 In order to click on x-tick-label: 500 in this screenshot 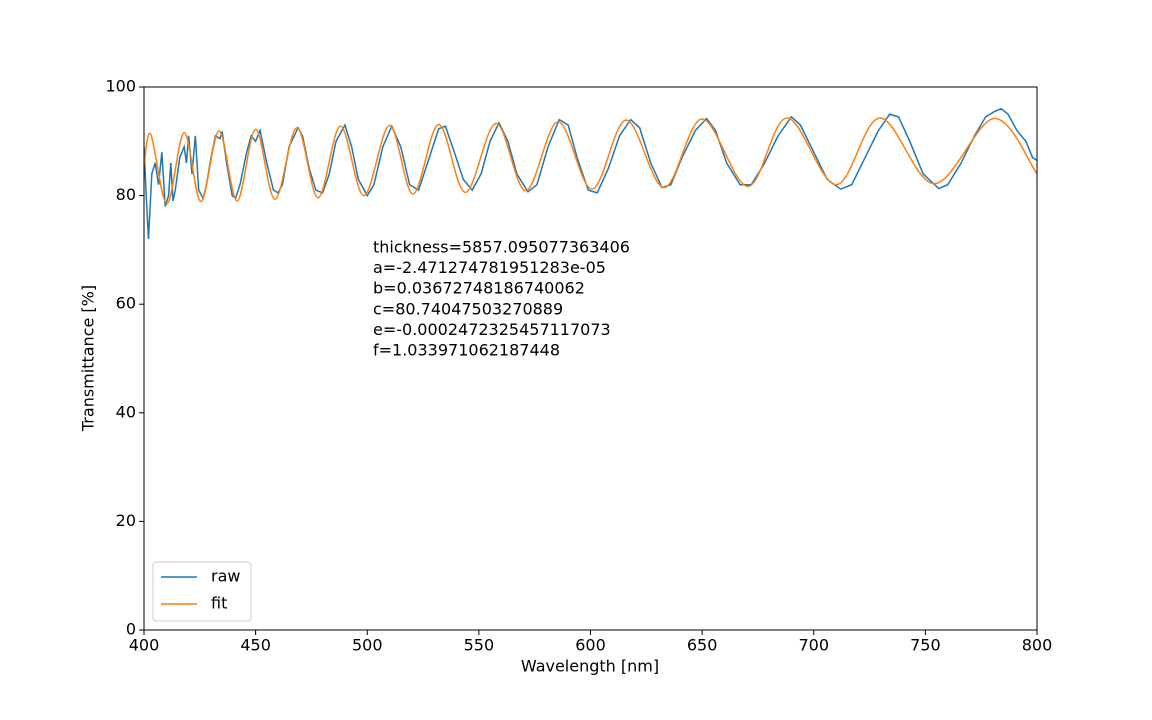, I will do `click(367, 645)`.